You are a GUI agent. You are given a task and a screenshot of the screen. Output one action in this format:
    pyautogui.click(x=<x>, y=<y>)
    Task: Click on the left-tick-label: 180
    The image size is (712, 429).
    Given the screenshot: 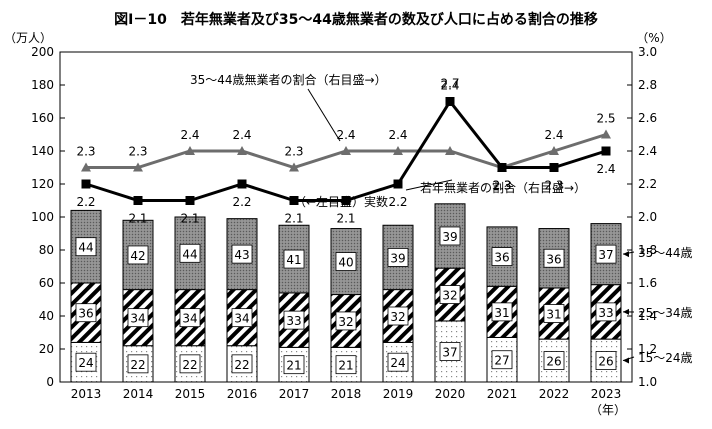 What is the action you would take?
    pyautogui.click(x=42, y=85)
    